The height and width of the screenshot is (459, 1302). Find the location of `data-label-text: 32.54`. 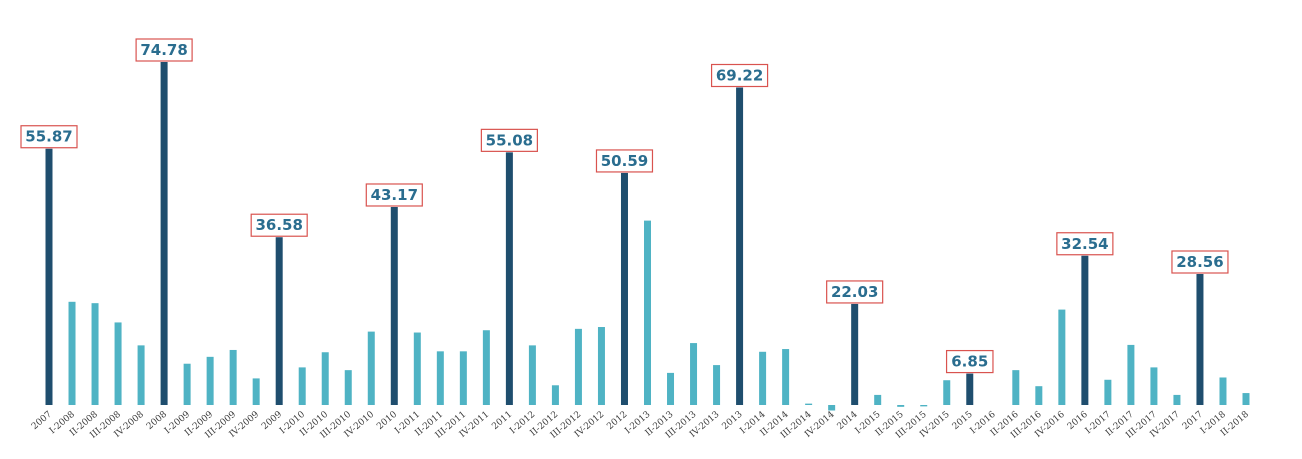

data-label-text: 32.54 is located at coordinates (1084, 244).